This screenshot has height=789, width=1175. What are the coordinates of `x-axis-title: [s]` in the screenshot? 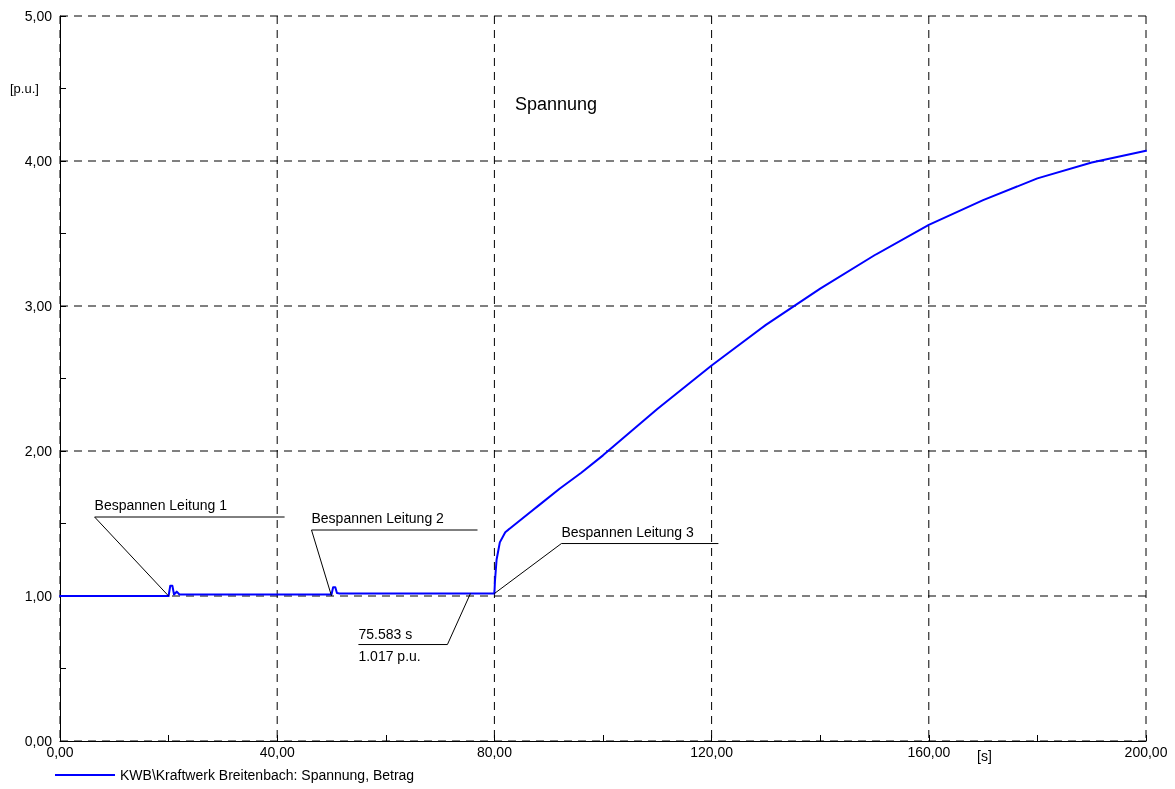 It's located at (984, 756).